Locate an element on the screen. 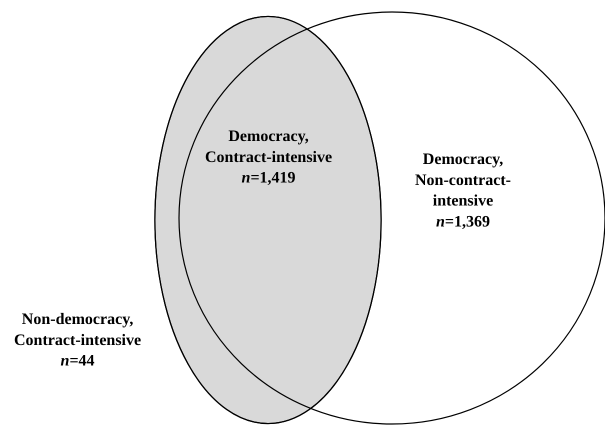 The width and height of the screenshot is (605, 426). data-label: n=44 is located at coordinates (77, 361).